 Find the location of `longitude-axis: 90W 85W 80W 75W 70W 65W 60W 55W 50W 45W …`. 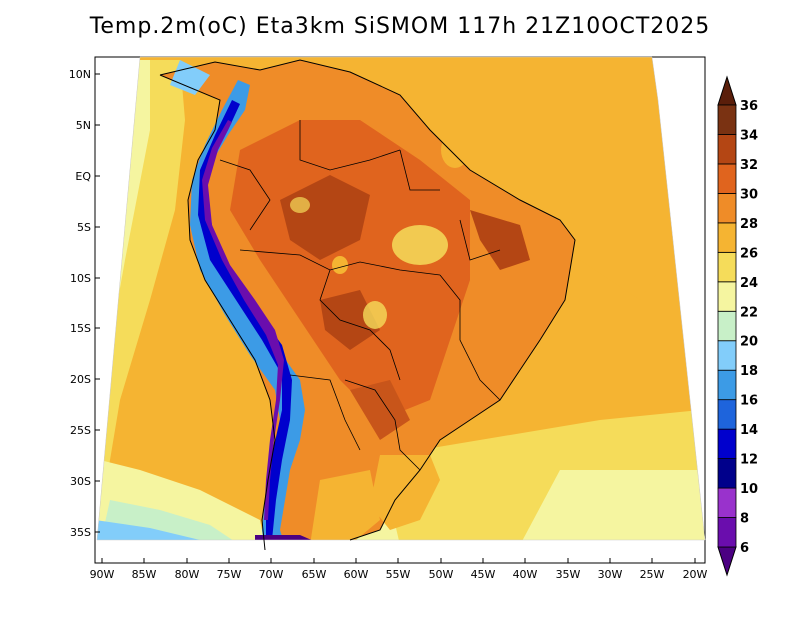

longitude-axis: 90W 85W 80W 75W 70W 65W 60W 55W 50W 45W … is located at coordinates (399, 569).